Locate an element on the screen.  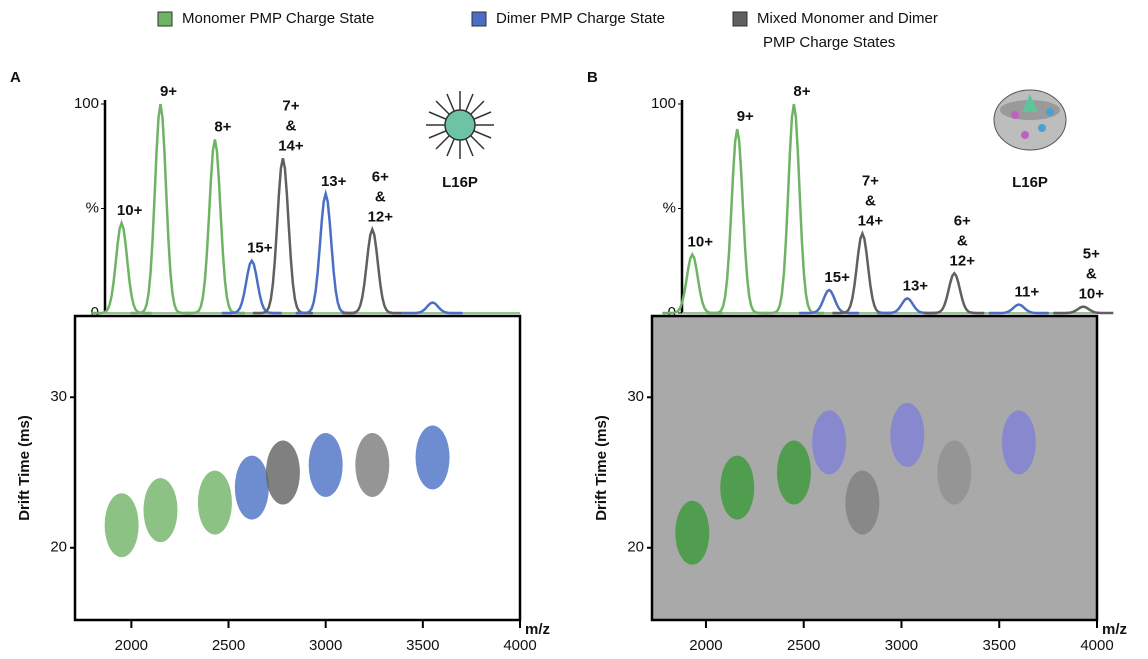
legend-label: PMP Charge States is located at coordinates (829, 42).